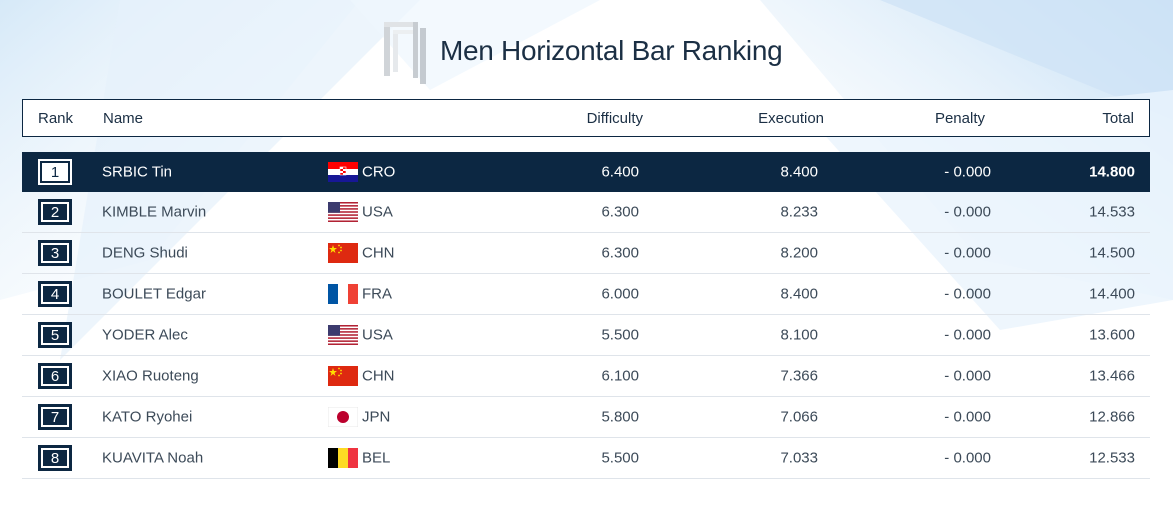 Image resolution: width=1173 pixels, height=505 pixels. What do you see at coordinates (376, 417) in the screenshot?
I see `country-code: JPN` at bounding box center [376, 417].